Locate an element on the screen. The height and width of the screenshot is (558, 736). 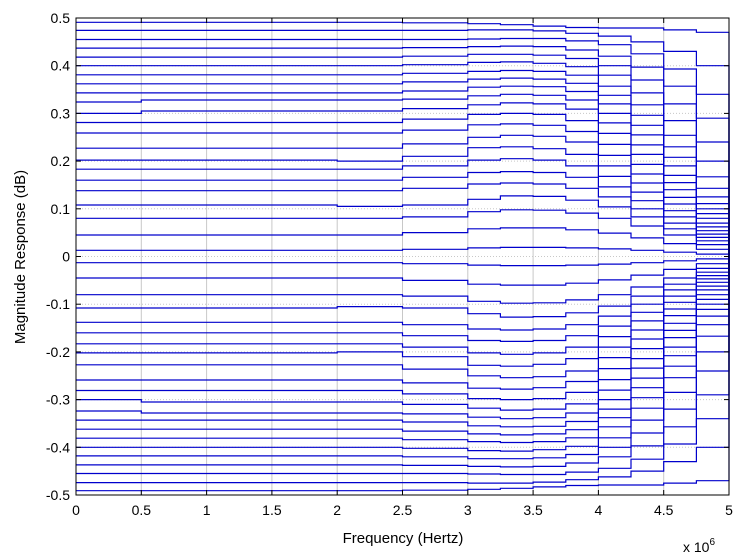
y-tick-label: -0.5 is located at coordinates (58, 495).